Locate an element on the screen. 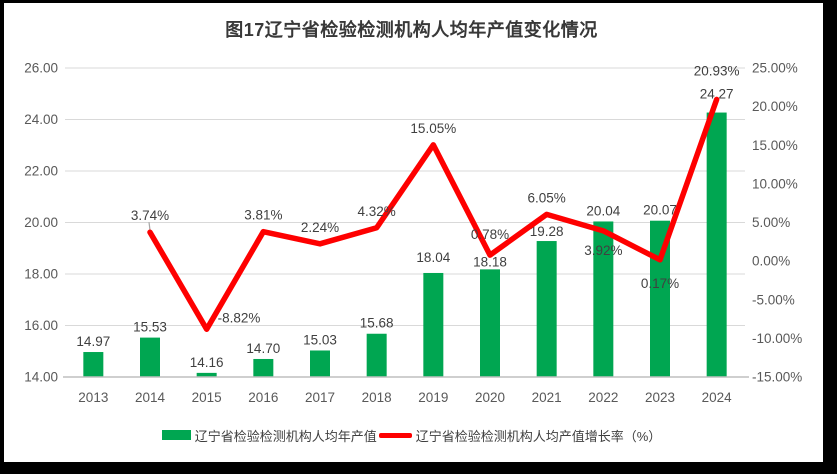 This screenshot has width=837, height=474. x-axis-tick: 2018 is located at coordinates (377, 397).